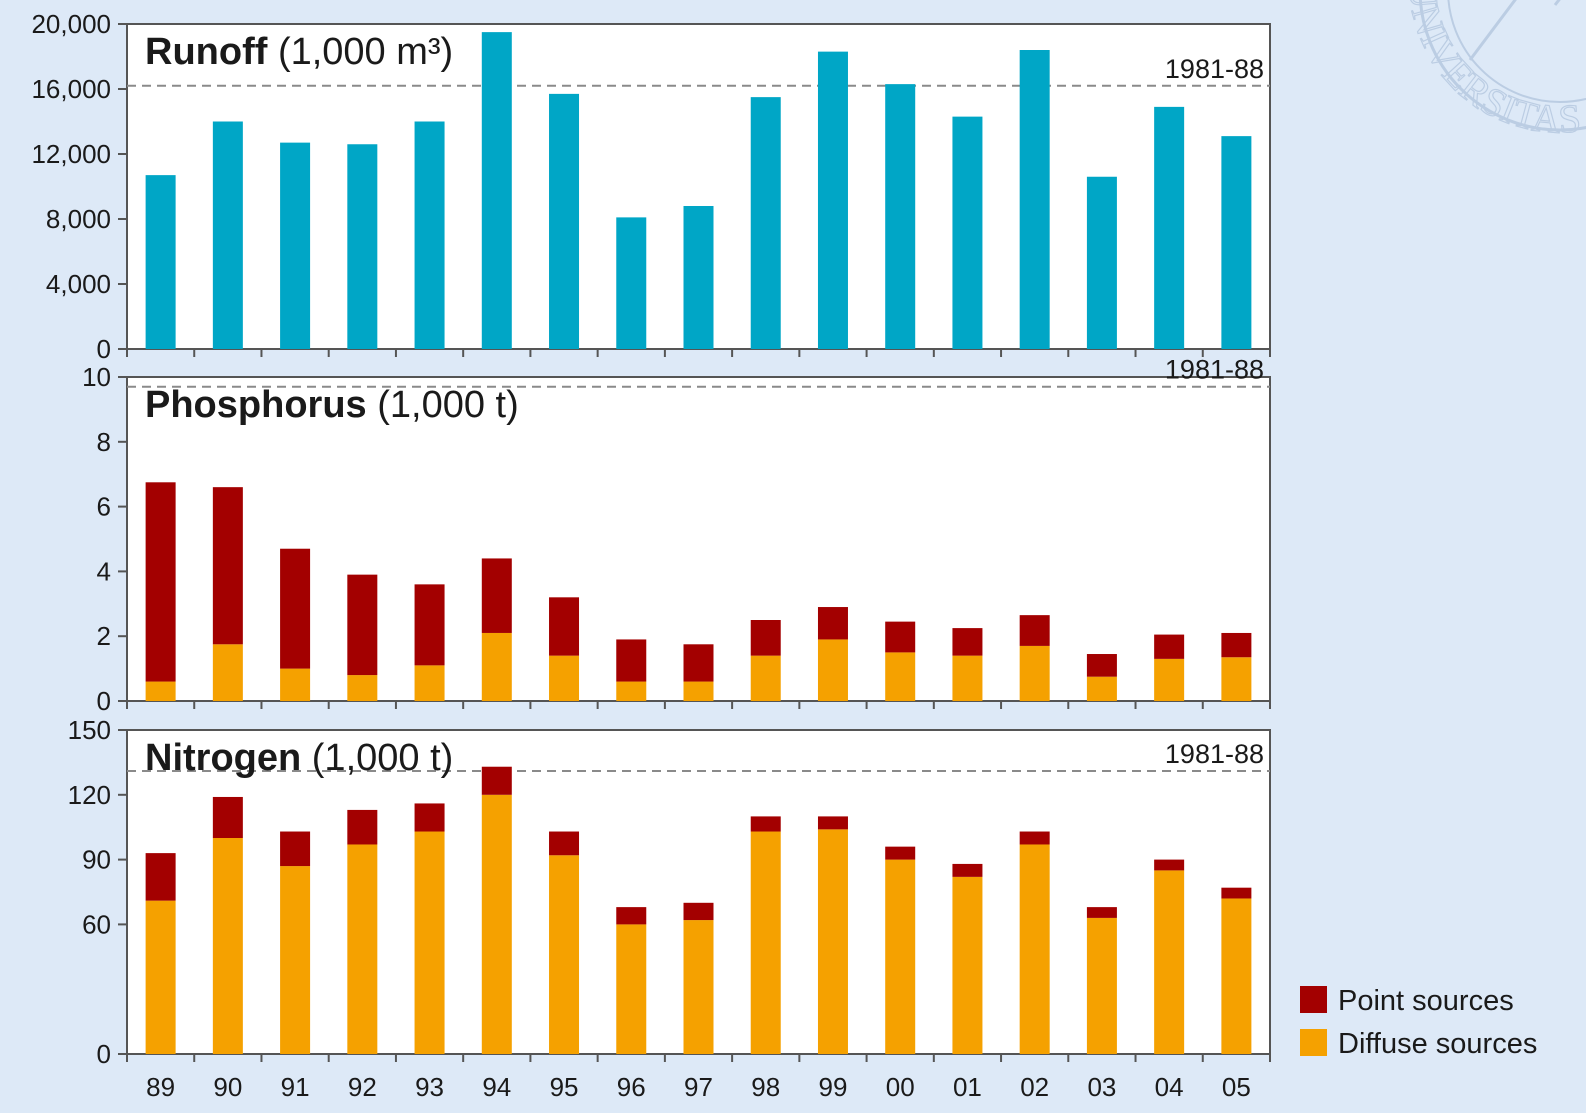  Describe the element at coordinates (96, 860) in the screenshot. I see `y-tick-label: 90` at that location.